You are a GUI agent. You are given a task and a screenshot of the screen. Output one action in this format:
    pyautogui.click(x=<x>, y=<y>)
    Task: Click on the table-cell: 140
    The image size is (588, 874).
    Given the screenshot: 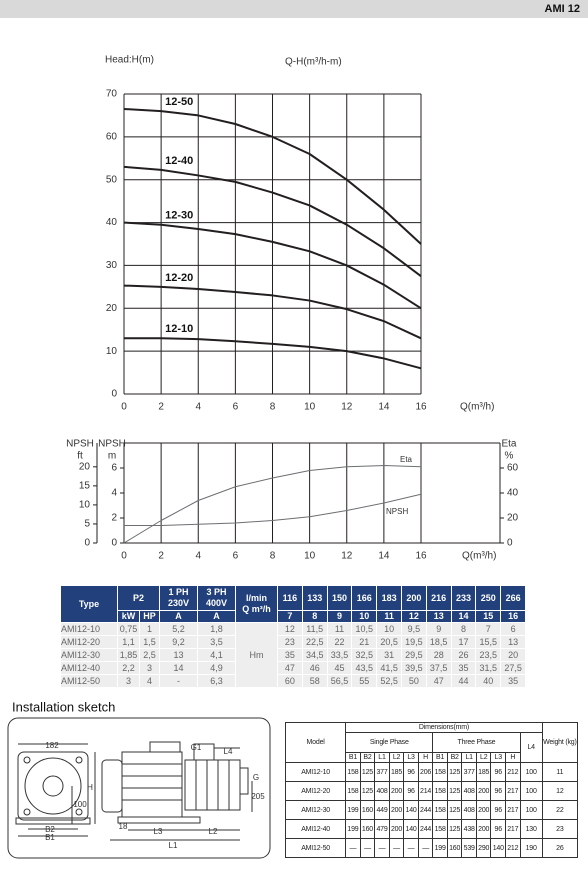 What is the action you would take?
    pyautogui.click(x=498, y=848)
    